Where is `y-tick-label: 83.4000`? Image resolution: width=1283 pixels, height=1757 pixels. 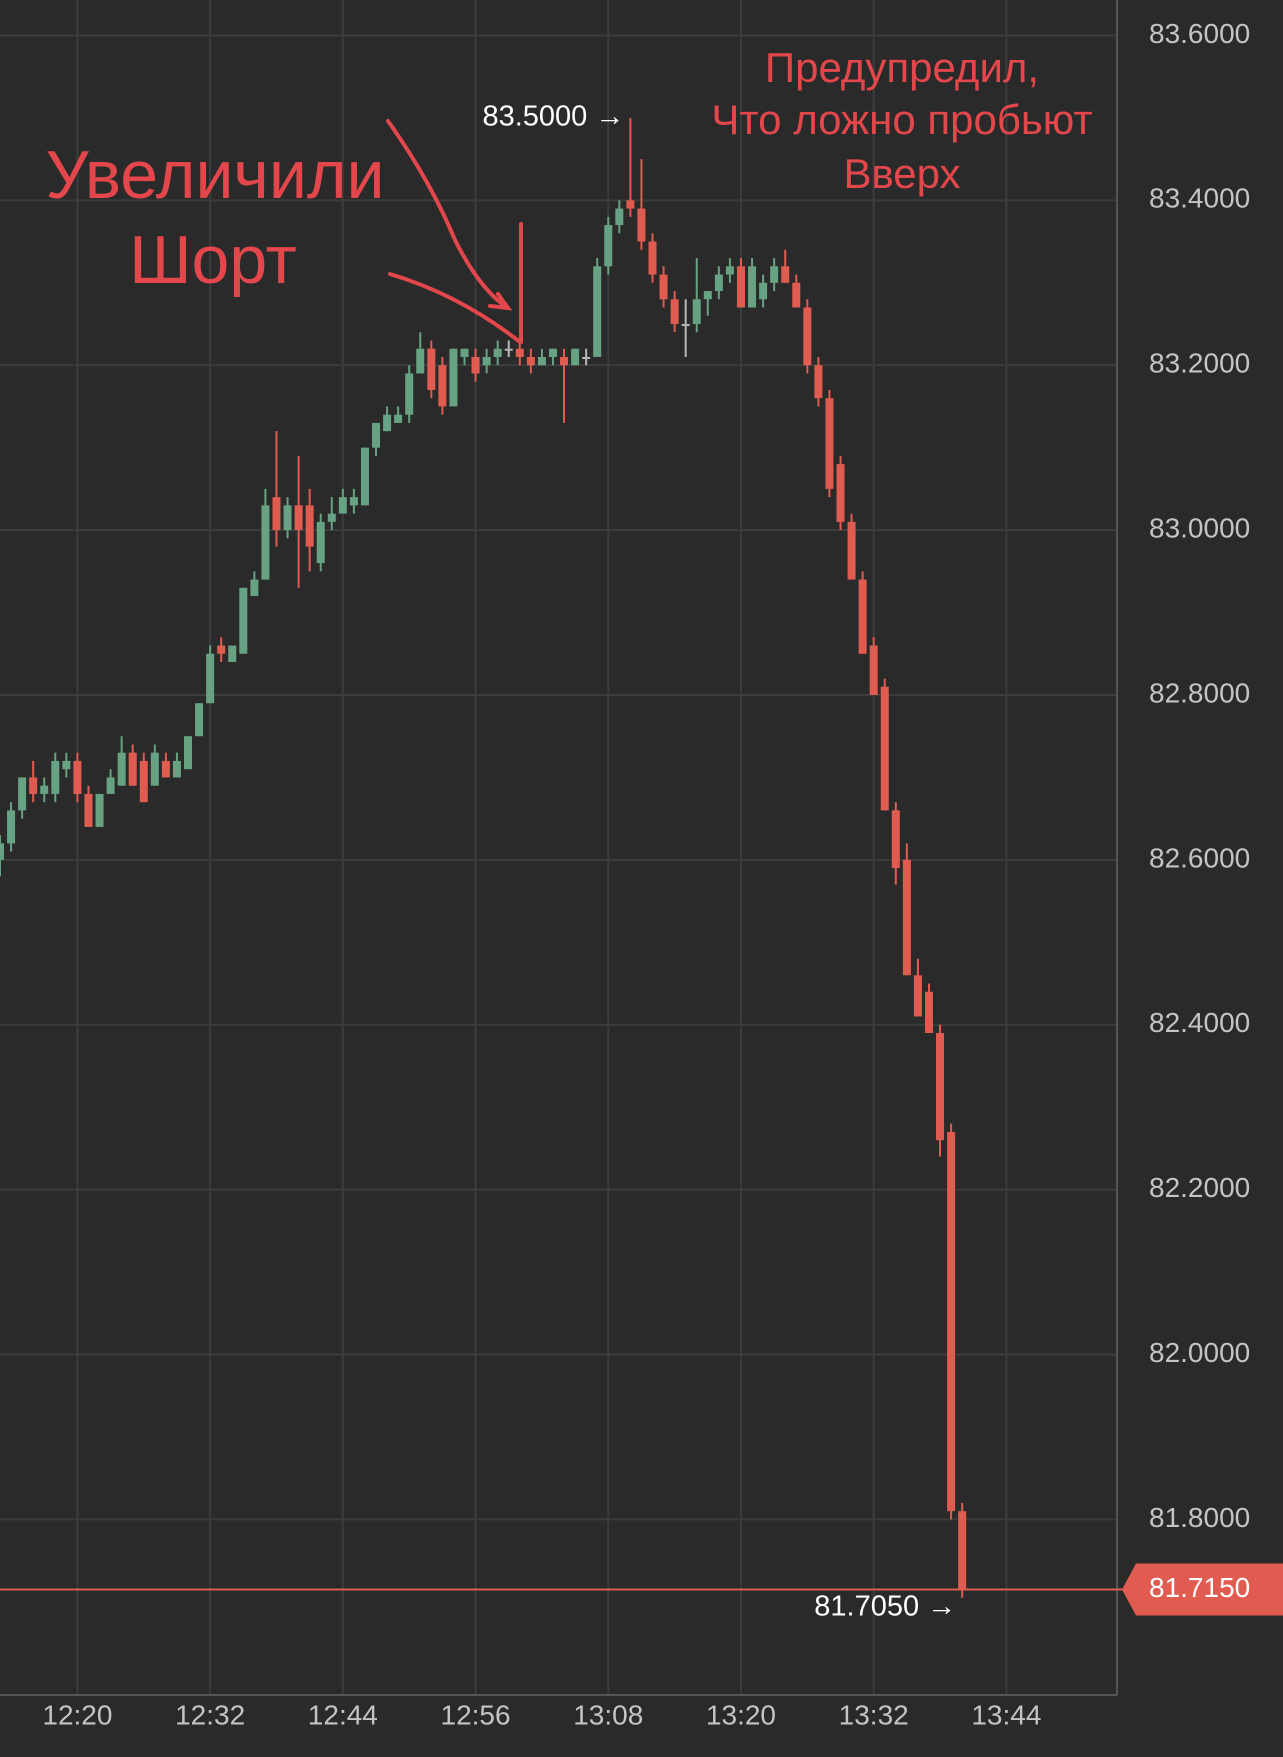
y-tick-label: 83.4000 is located at coordinates (1199, 198).